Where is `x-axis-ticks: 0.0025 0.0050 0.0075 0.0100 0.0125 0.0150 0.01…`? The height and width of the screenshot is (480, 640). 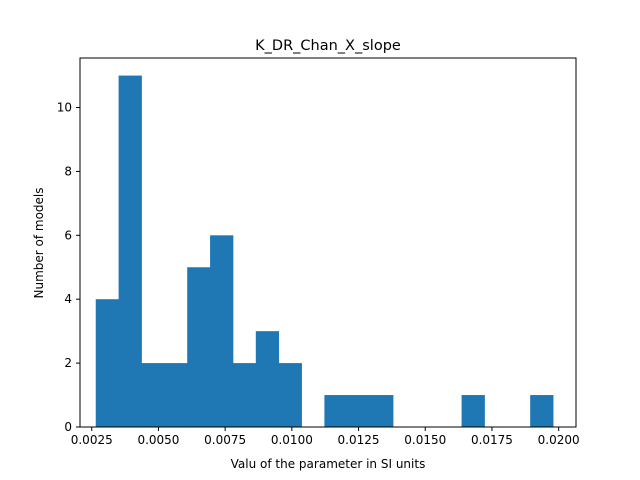 x-axis-ticks: 0.0025 0.0050 0.0075 0.0100 0.0125 0.0150 0.01… is located at coordinates (325, 437).